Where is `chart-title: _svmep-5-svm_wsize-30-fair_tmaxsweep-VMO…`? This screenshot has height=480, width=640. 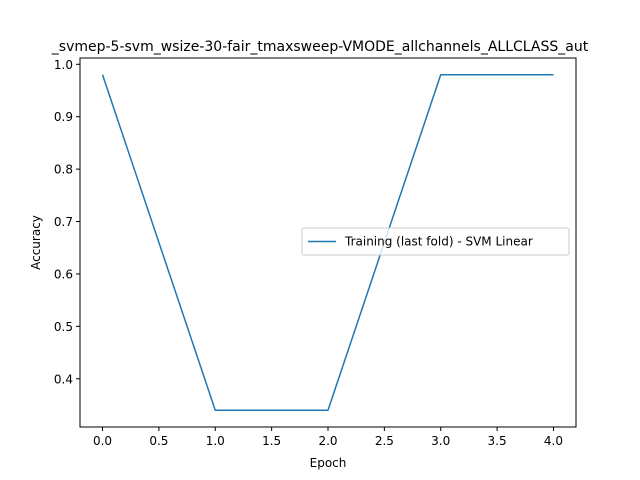
chart-title: _svmep-5-svm_wsize-30-fair_tmaxsweep-VMO… is located at coordinates (320, 47).